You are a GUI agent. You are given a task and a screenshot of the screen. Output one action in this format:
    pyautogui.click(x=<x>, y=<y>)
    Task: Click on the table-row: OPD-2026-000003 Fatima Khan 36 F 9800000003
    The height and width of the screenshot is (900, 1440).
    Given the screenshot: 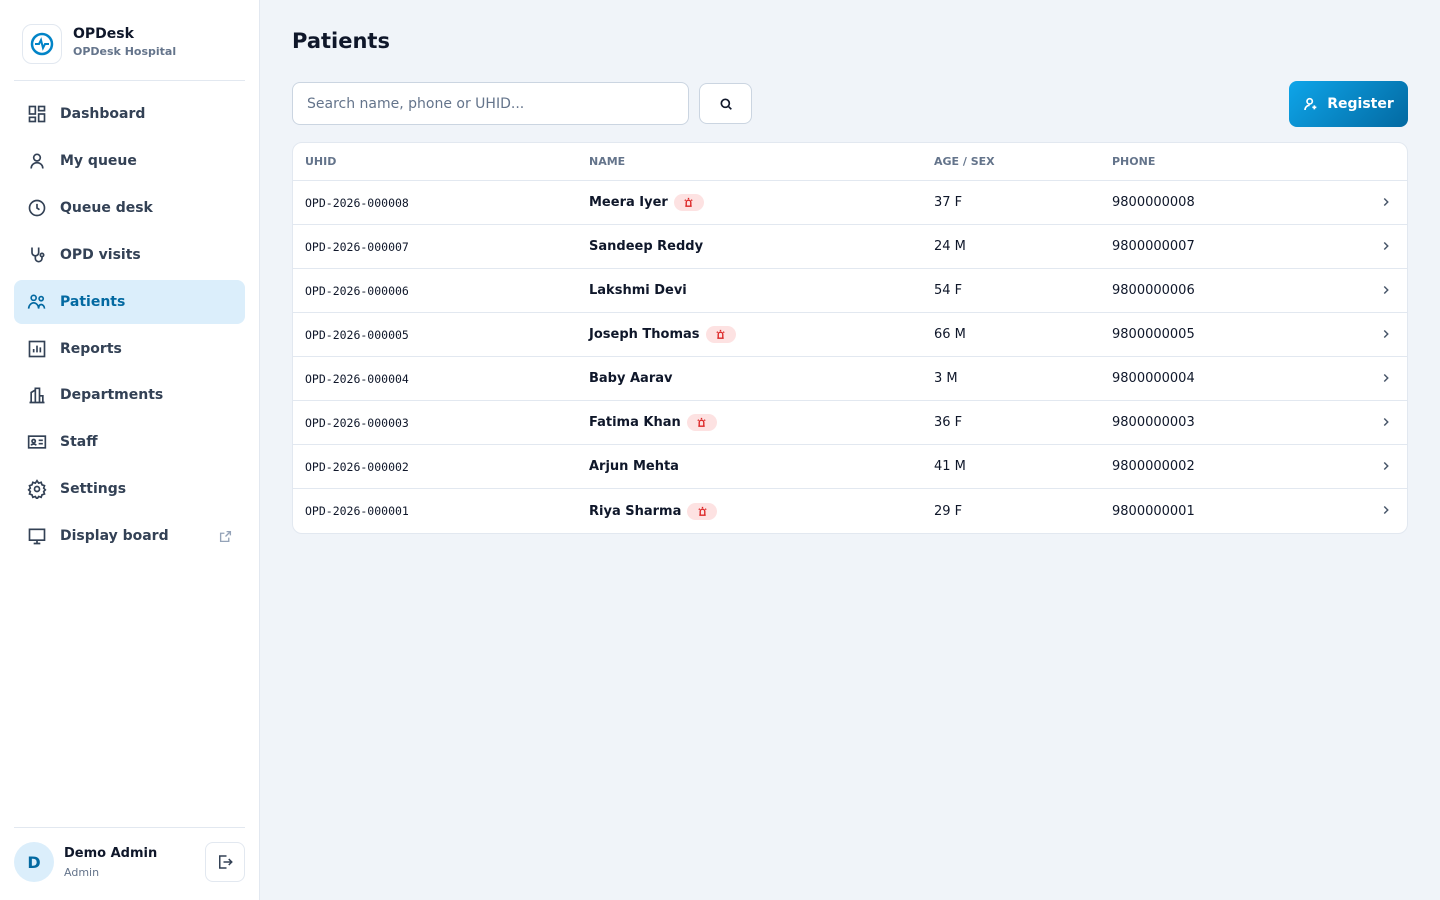 What is the action you would take?
    pyautogui.click(x=850, y=423)
    